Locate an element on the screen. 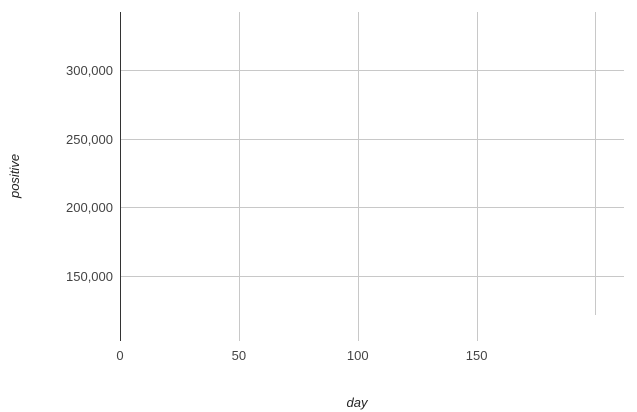 Image resolution: width=637 pixels, height=412 pixels. y-axis-title: positive is located at coordinates (14, 176).